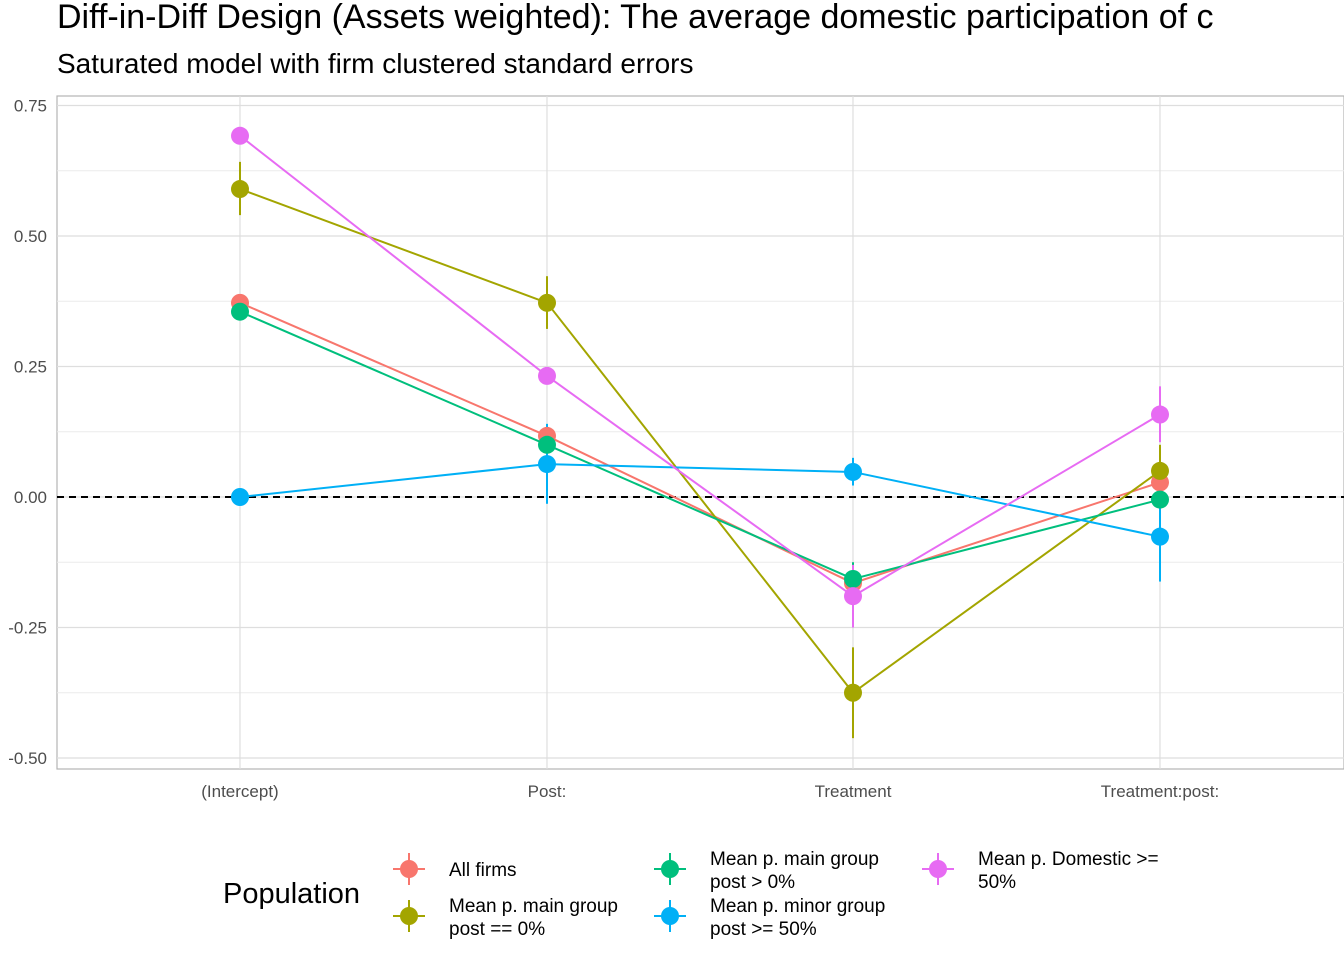 This screenshot has height=960, width=1344. Describe the element at coordinates (27, 758) in the screenshot. I see `y-tick-label: -0.50` at that location.